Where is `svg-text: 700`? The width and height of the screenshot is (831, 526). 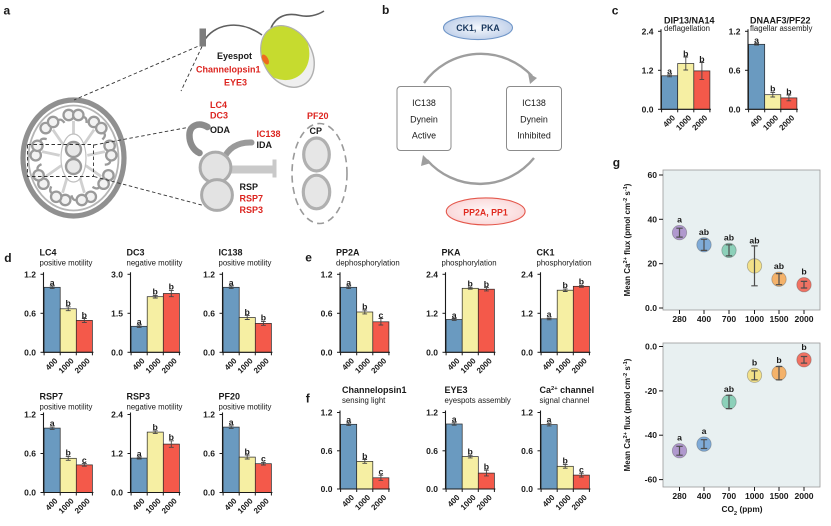 svg-text: 700 is located at coordinates (729, 496).